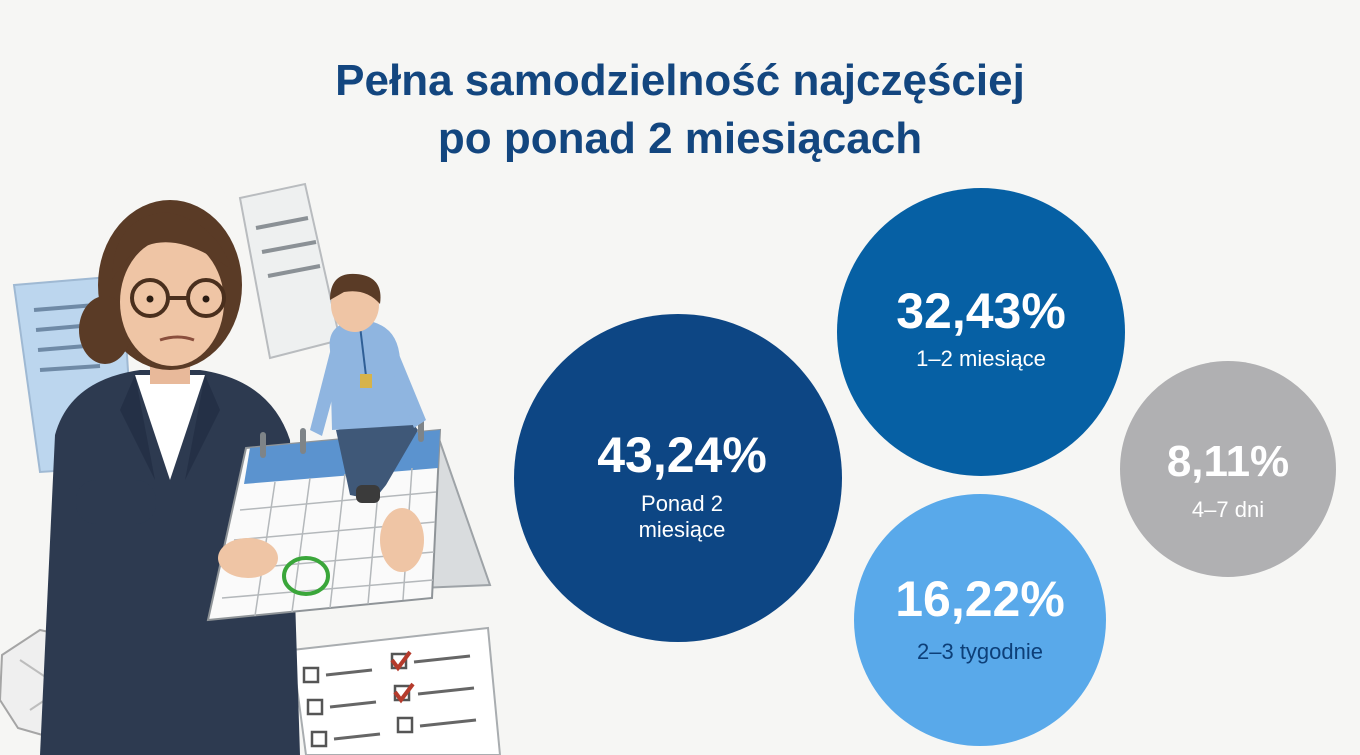  I want to click on bubble-label-line-1: Ponad 2, so click(682, 503).